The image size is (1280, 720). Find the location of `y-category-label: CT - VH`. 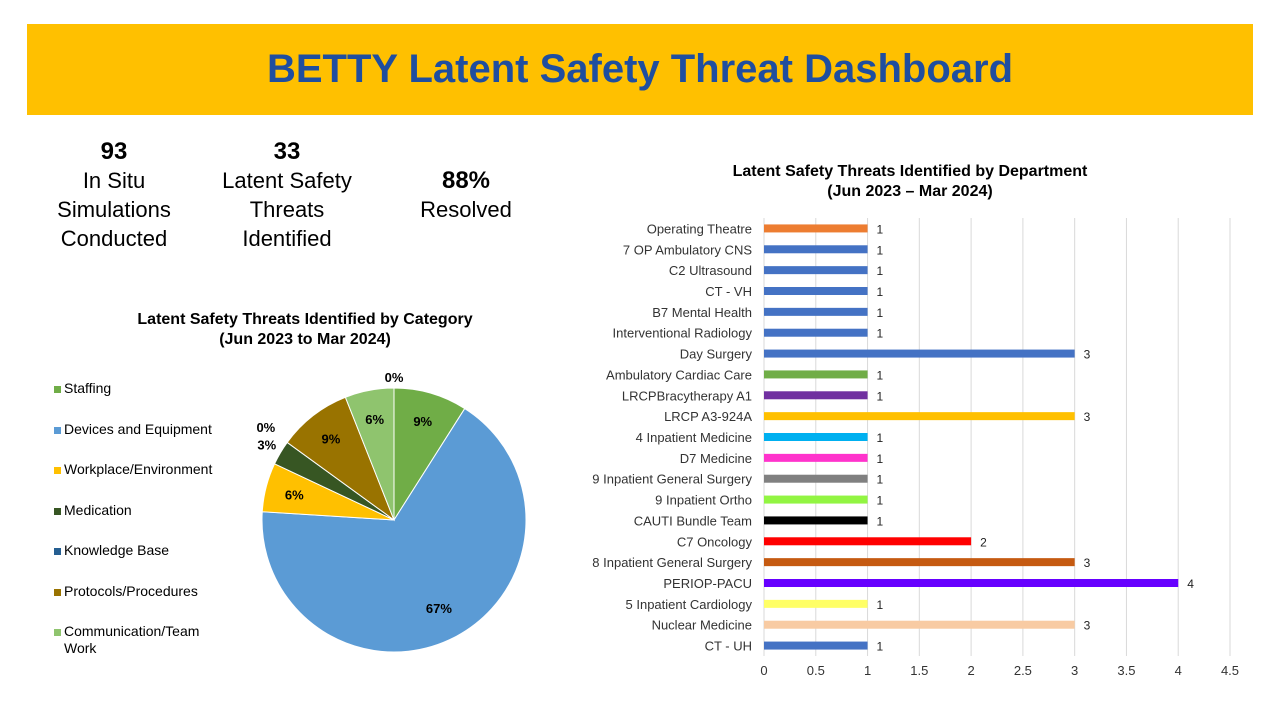

y-category-label: CT - VH is located at coordinates (728, 291).